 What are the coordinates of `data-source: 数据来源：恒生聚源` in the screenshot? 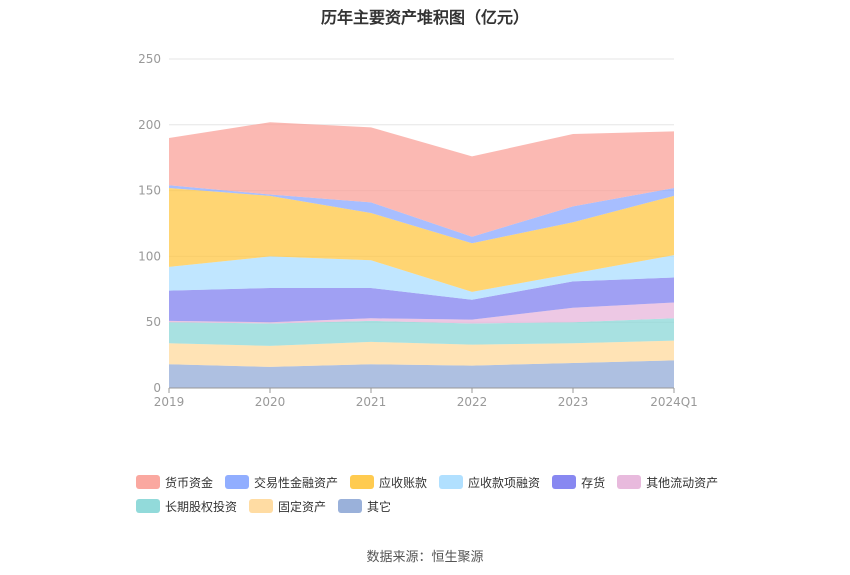 It's located at (425, 557).